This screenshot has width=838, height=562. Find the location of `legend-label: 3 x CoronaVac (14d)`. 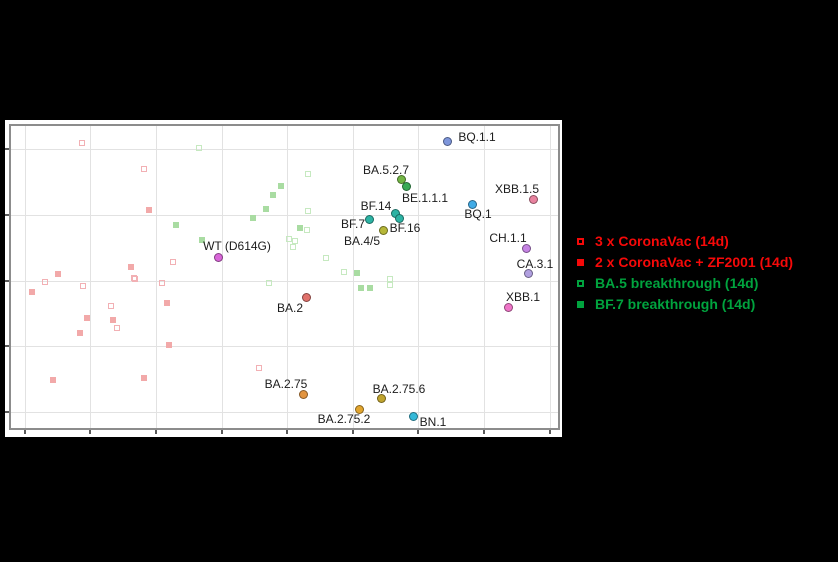

legend-label: 3 x CoronaVac (14d) is located at coordinates (662, 241).